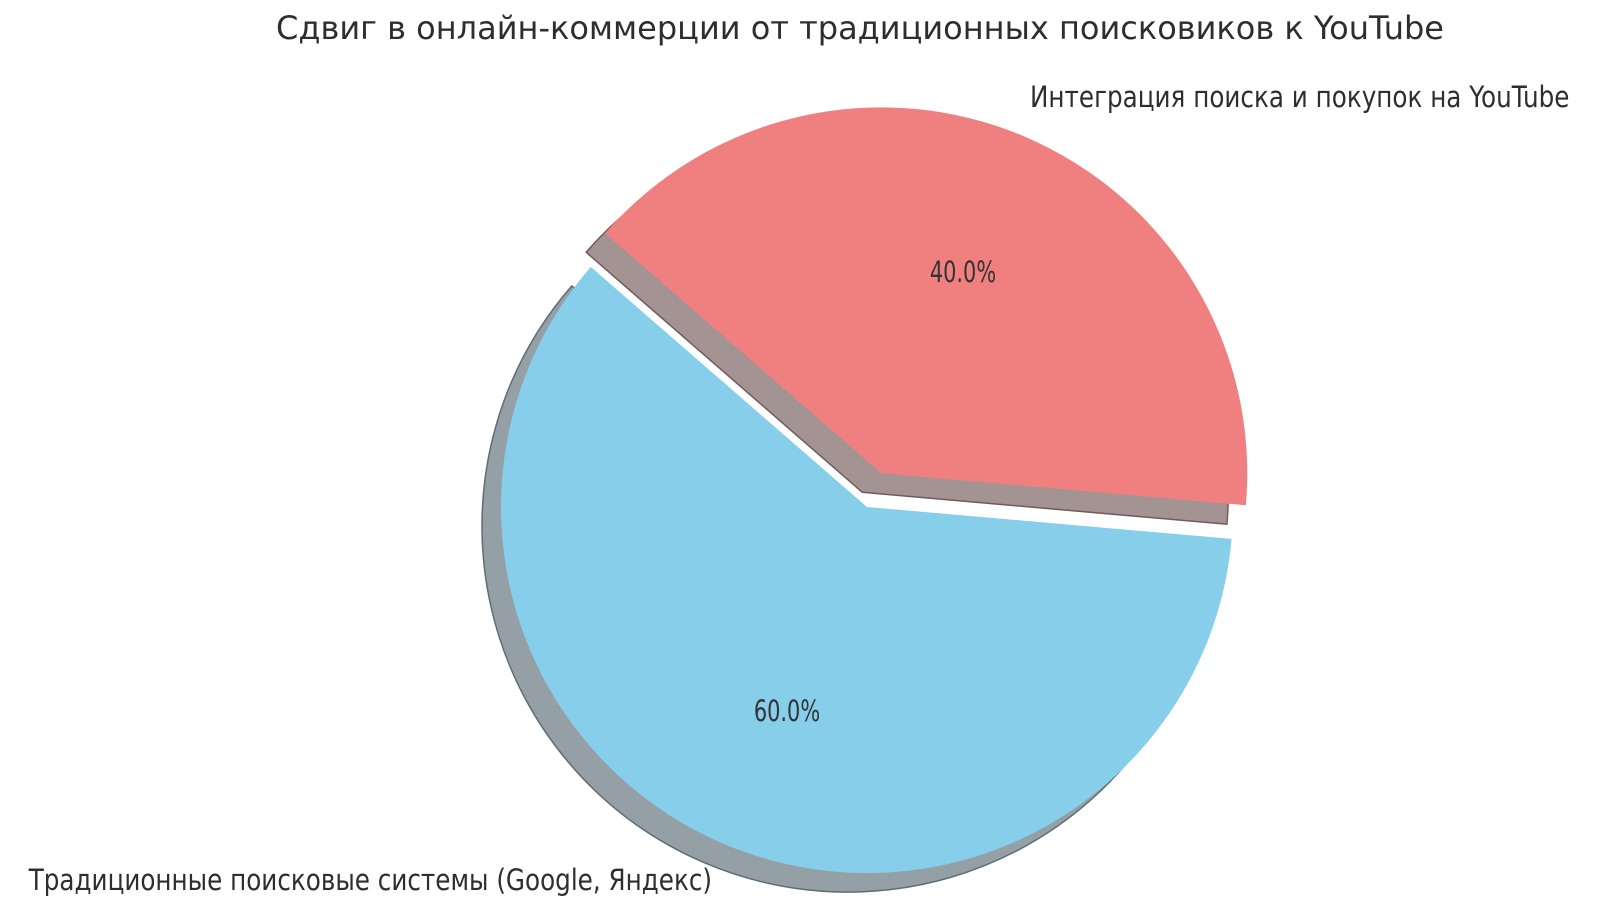 Image resolution: width=1600 pixels, height=914 pixels. I want to click on pct-label-youtube: 40.0%, so click(963, 272).